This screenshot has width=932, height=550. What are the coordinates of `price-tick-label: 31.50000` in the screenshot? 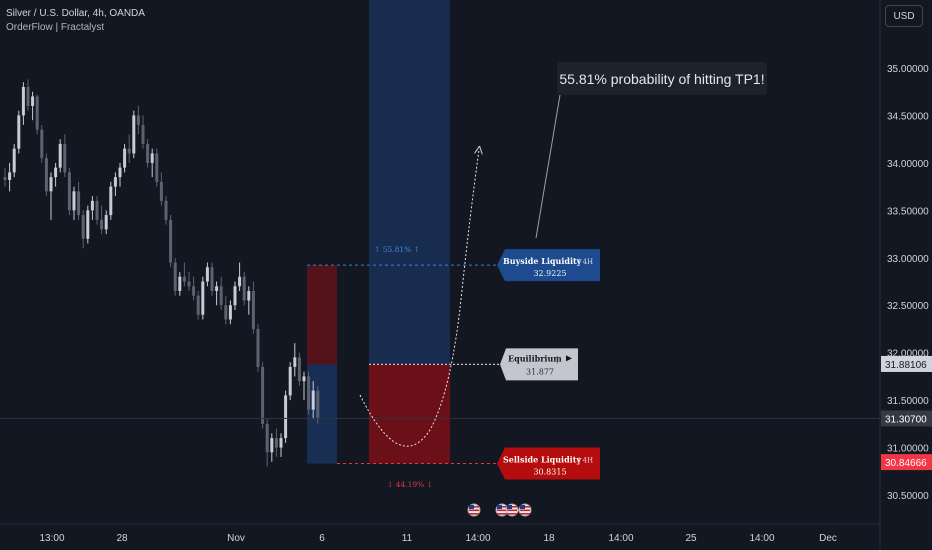 It's located at (908, 401).